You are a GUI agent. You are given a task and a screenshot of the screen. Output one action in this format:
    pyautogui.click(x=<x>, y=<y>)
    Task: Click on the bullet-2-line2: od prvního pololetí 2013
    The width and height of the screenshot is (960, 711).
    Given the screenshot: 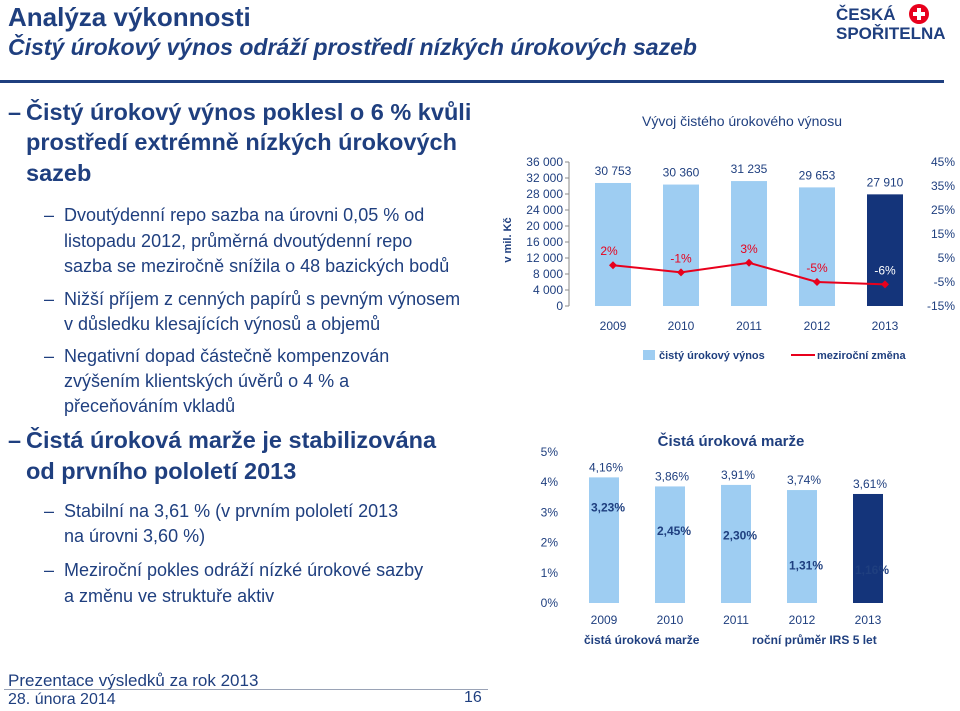 What is the action you would take?
    pyautogui.click(x=161, y=471)
    